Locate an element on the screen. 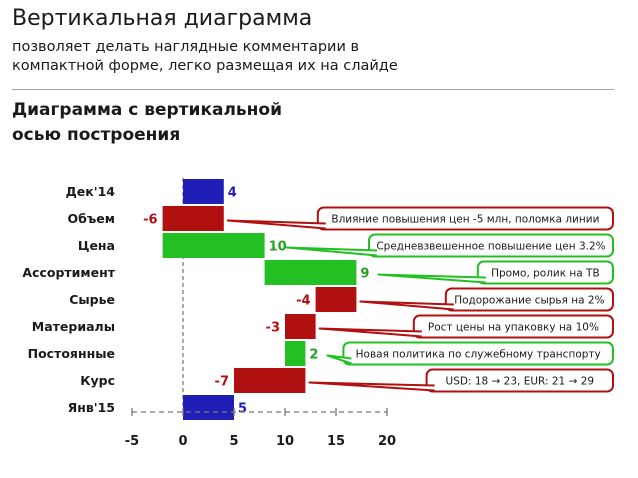  value-label: 5 is located at coordinates (242, 409).